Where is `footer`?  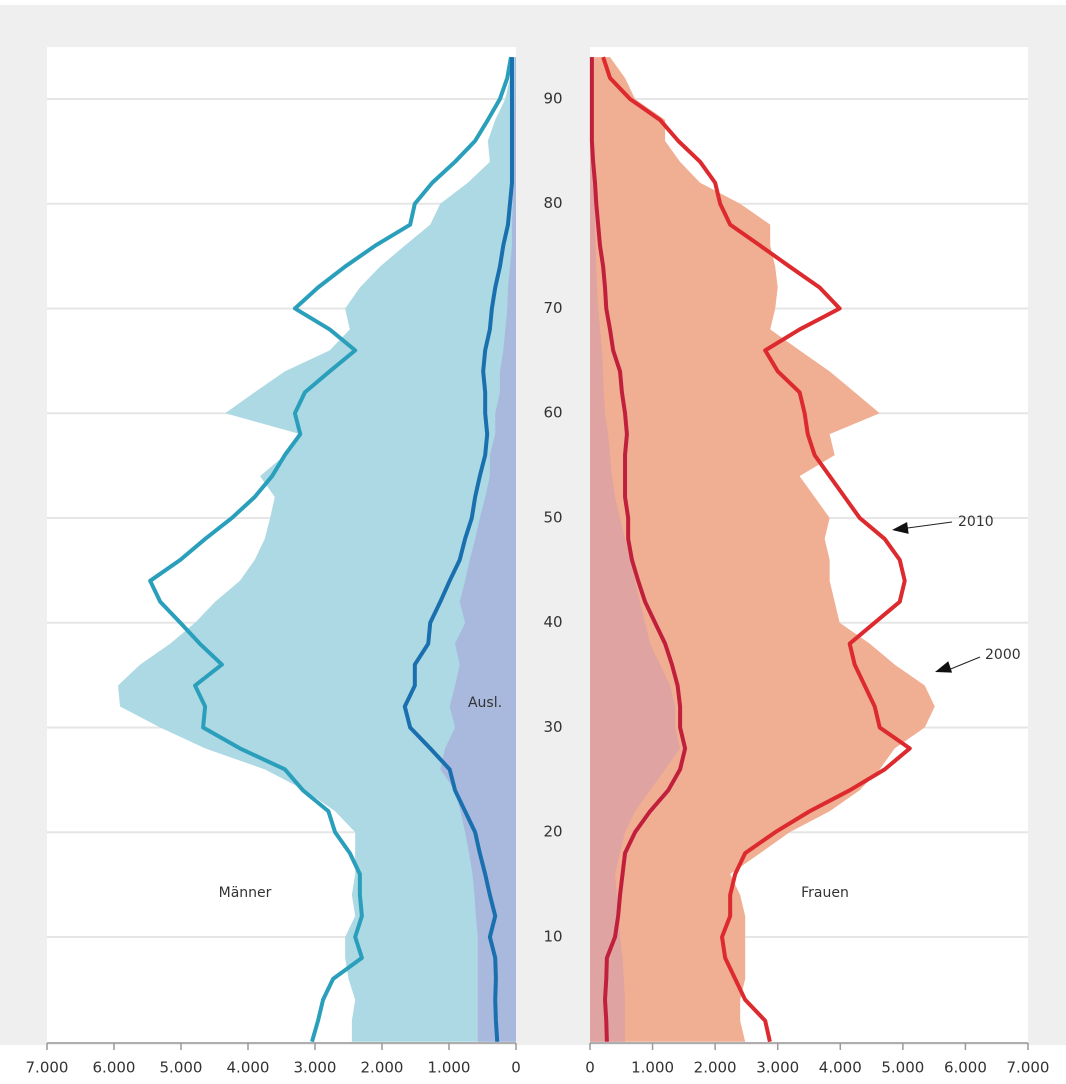
footer is located at coordinates (533, 1064).